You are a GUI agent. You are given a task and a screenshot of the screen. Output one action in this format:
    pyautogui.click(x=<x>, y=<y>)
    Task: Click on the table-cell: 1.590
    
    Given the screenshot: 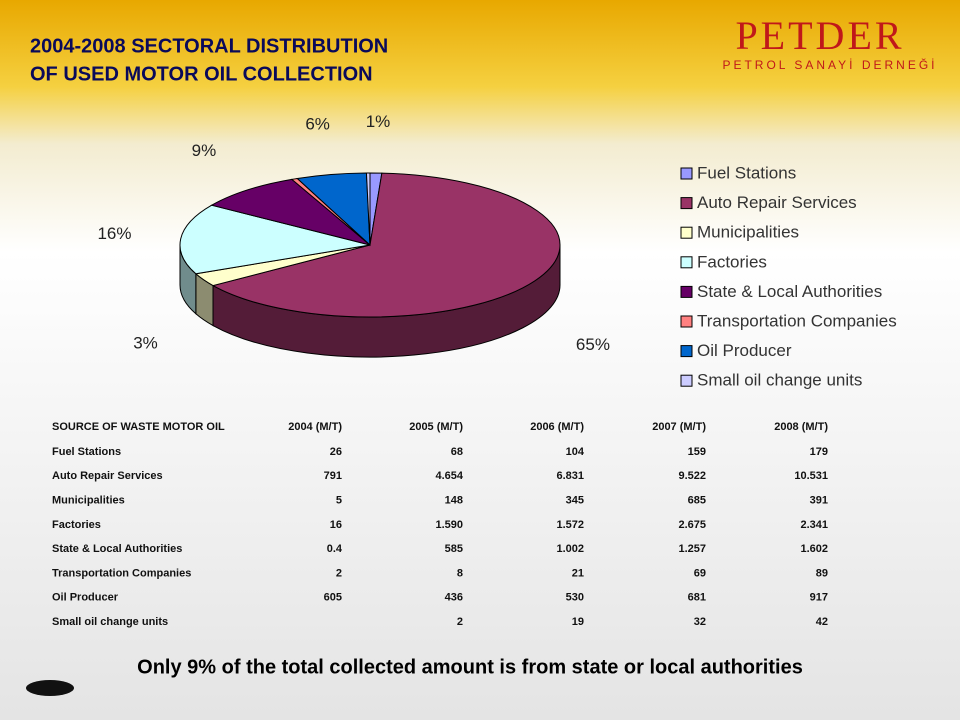 What is the action you would take?
    pyautogui.click(x=449, y=525)
    